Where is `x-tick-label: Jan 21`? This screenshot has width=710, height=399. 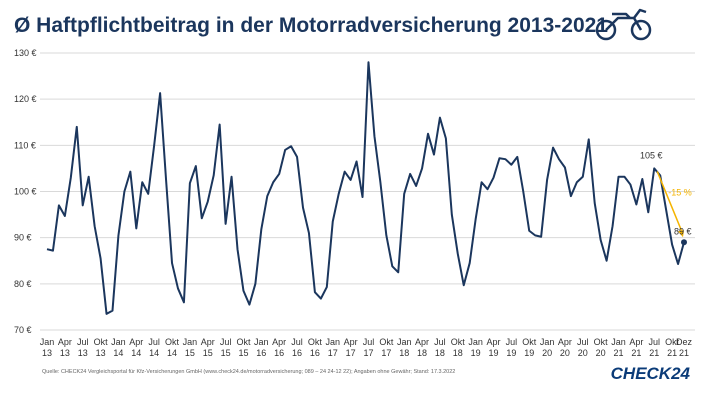
x-tick-label: Jan 21 is located at coordinates (618, 347).